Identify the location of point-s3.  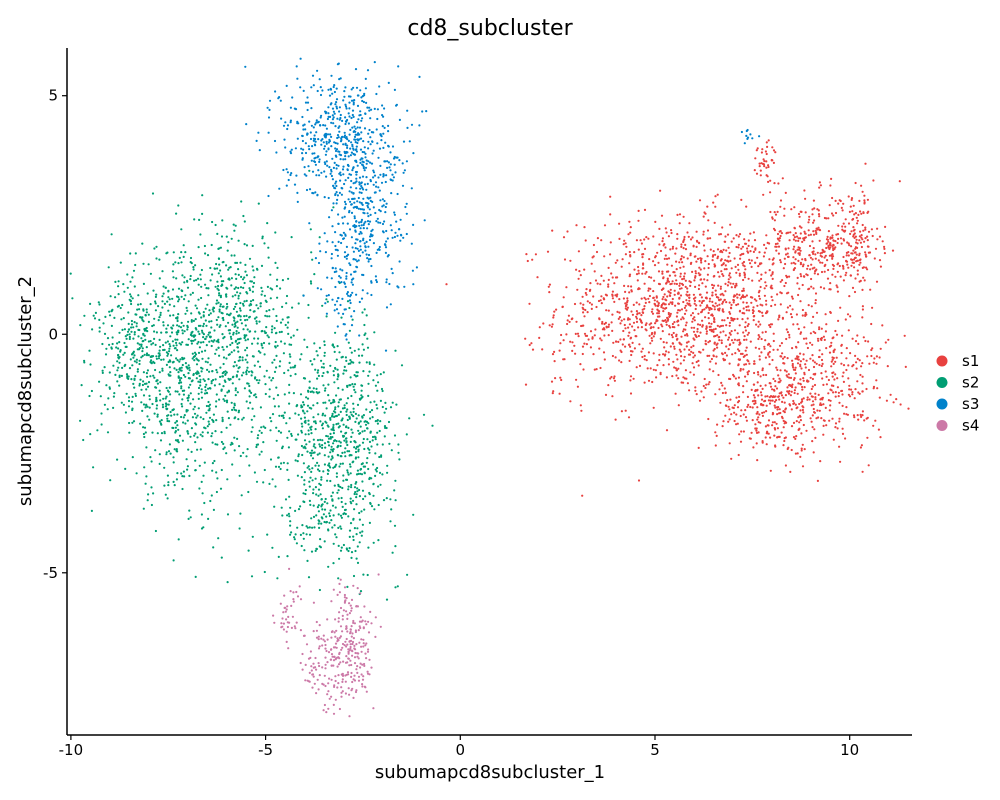
(328, 134).